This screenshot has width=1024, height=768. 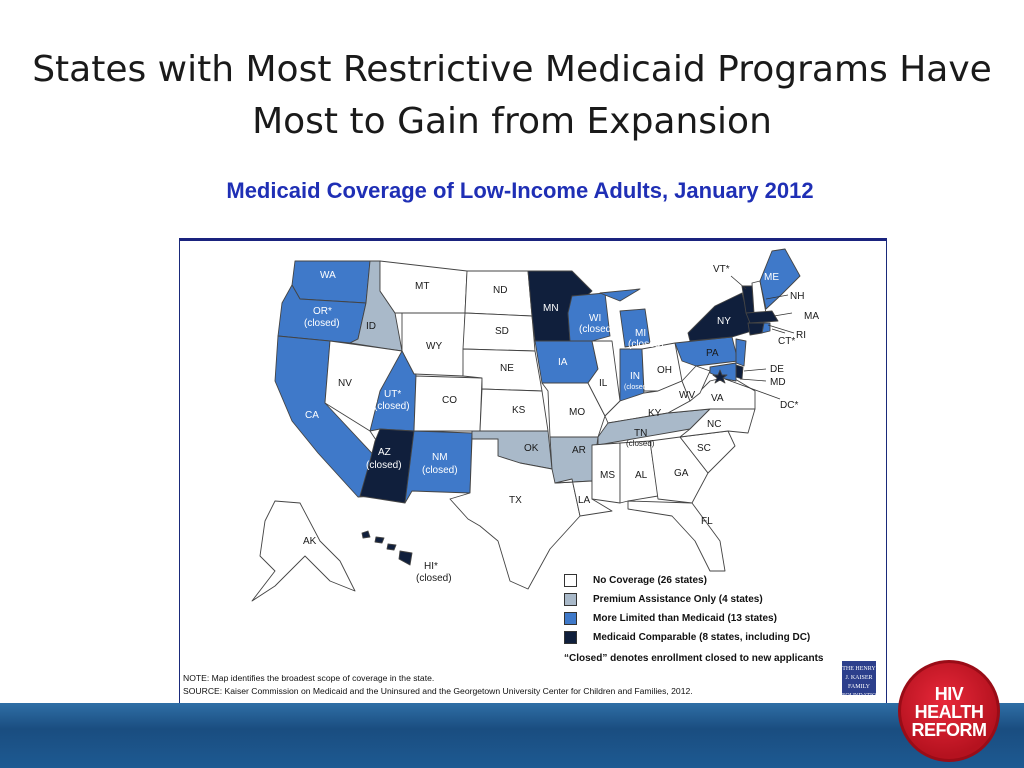 I want to click on label-TX: TX, so click(x=515, y=500).